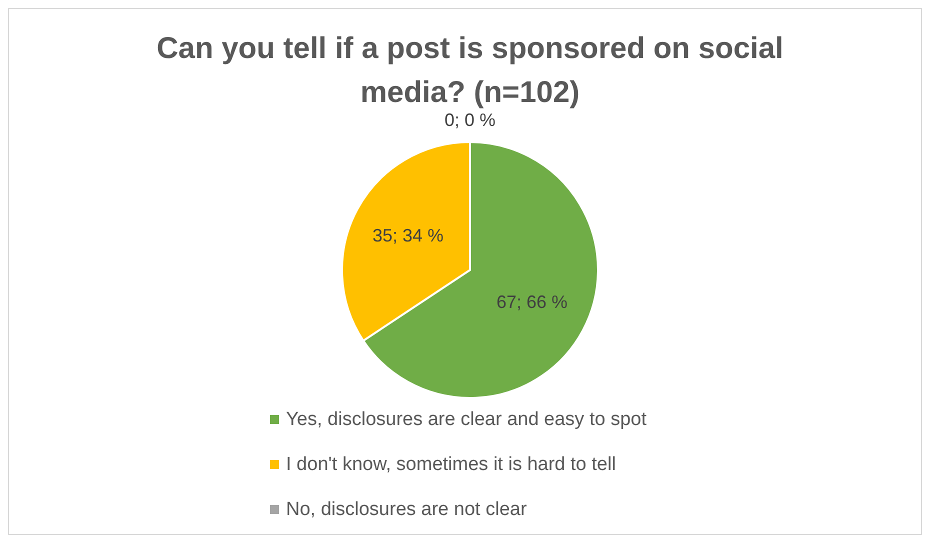 This screenshot has height=543, width=930. Describe the element at coordinates (470, 70) in the screenshot. I see `chart-title: Can you tell if a post is sponsored on social media? (n=102)` at that location.